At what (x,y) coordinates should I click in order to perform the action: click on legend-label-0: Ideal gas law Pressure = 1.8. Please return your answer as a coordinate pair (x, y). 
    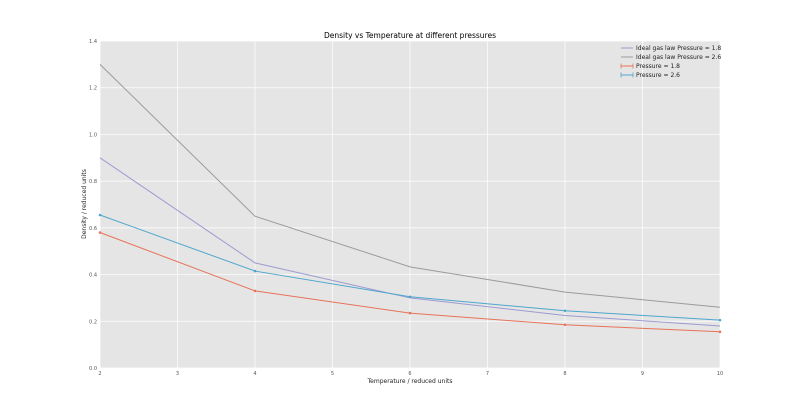
    Looking at the image, I should click on (678, 48).